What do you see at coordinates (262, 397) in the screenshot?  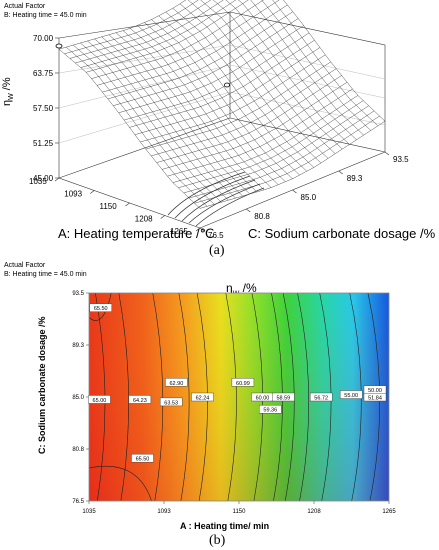 I see `contour-value-label: 60.00` at bounding box center [262, 397].